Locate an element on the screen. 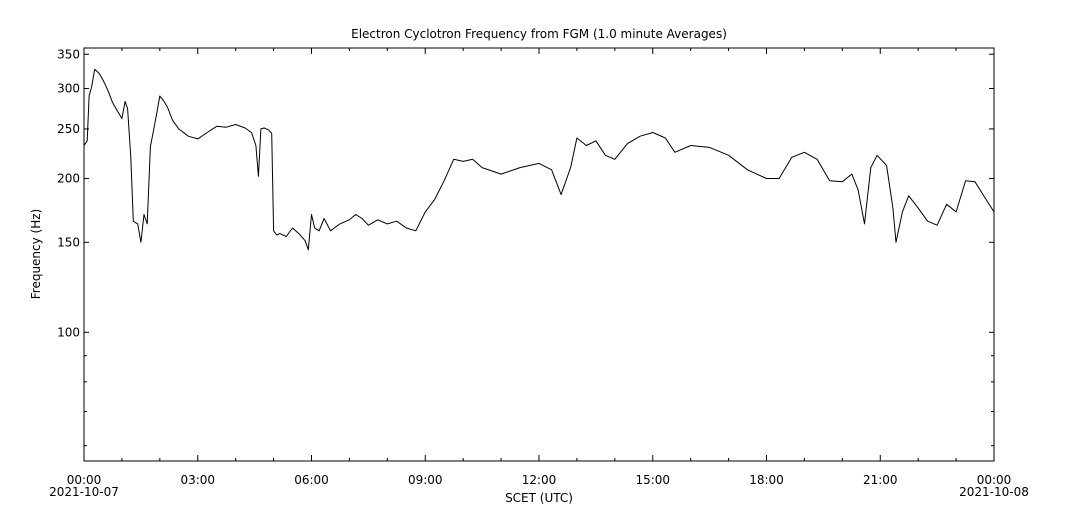 The width and height of the screenshot is (1078, 520). x-axis-label: SCET (UTC) is located at coordinates (539, 498).